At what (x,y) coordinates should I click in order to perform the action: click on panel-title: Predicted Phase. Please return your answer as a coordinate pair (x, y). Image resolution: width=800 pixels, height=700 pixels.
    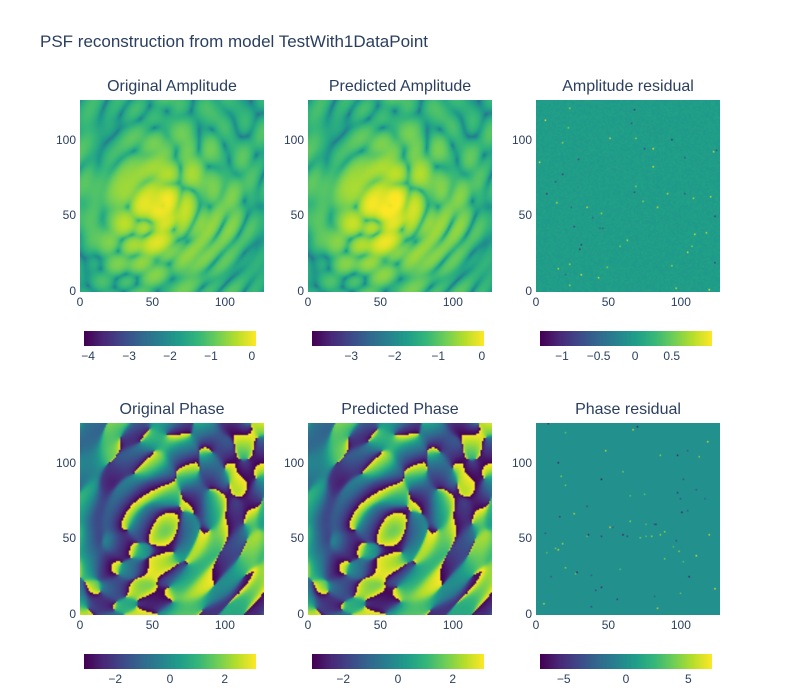
    Looking at the image, I should click on (400, 409).